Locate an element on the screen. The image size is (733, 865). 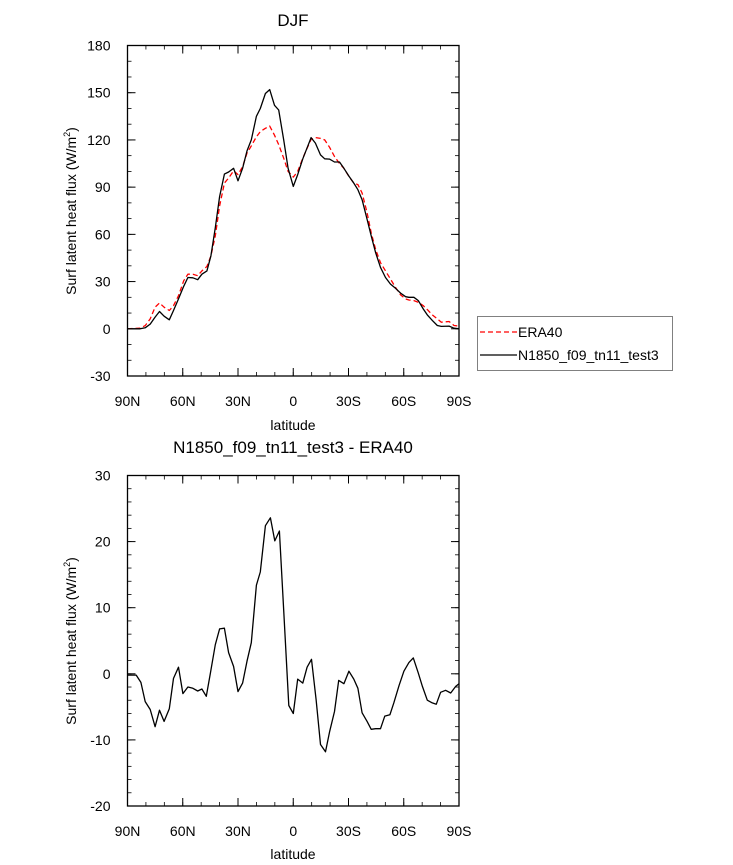
y-tick-label: 90 is located at coordinates (103, 187).